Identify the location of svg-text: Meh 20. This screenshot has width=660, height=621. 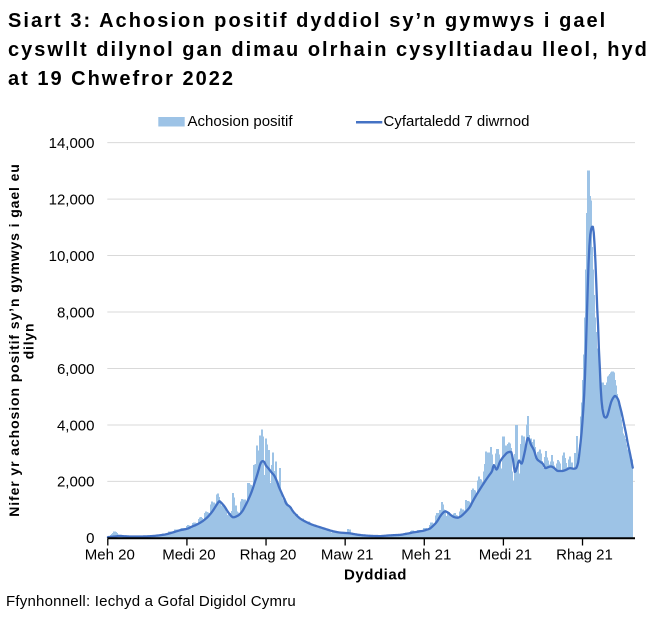
(110, 555).